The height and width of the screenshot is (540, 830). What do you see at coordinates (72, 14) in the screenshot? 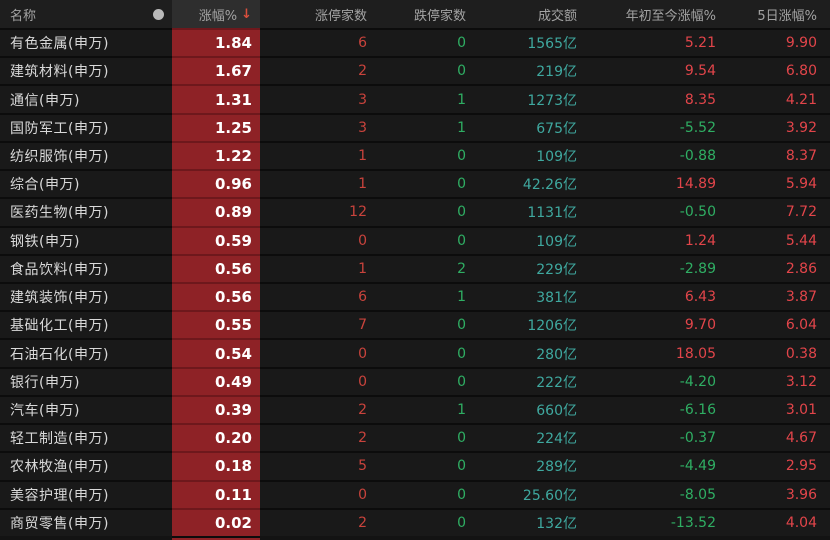
I see `column-header-name: 名称` at bounding box center [72, 14].